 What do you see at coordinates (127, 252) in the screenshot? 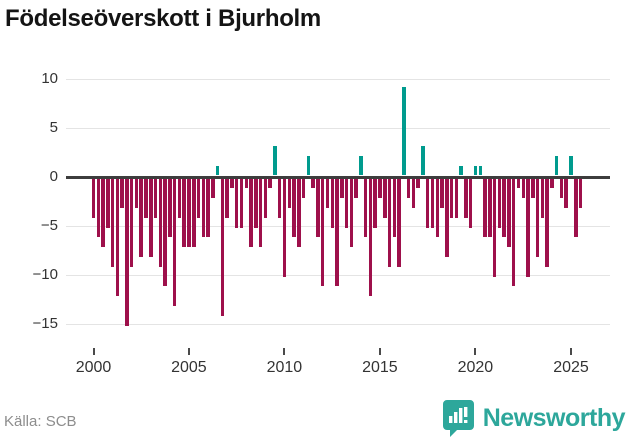
I see `bar-2001-Q4` at bounding box center [127, 252].